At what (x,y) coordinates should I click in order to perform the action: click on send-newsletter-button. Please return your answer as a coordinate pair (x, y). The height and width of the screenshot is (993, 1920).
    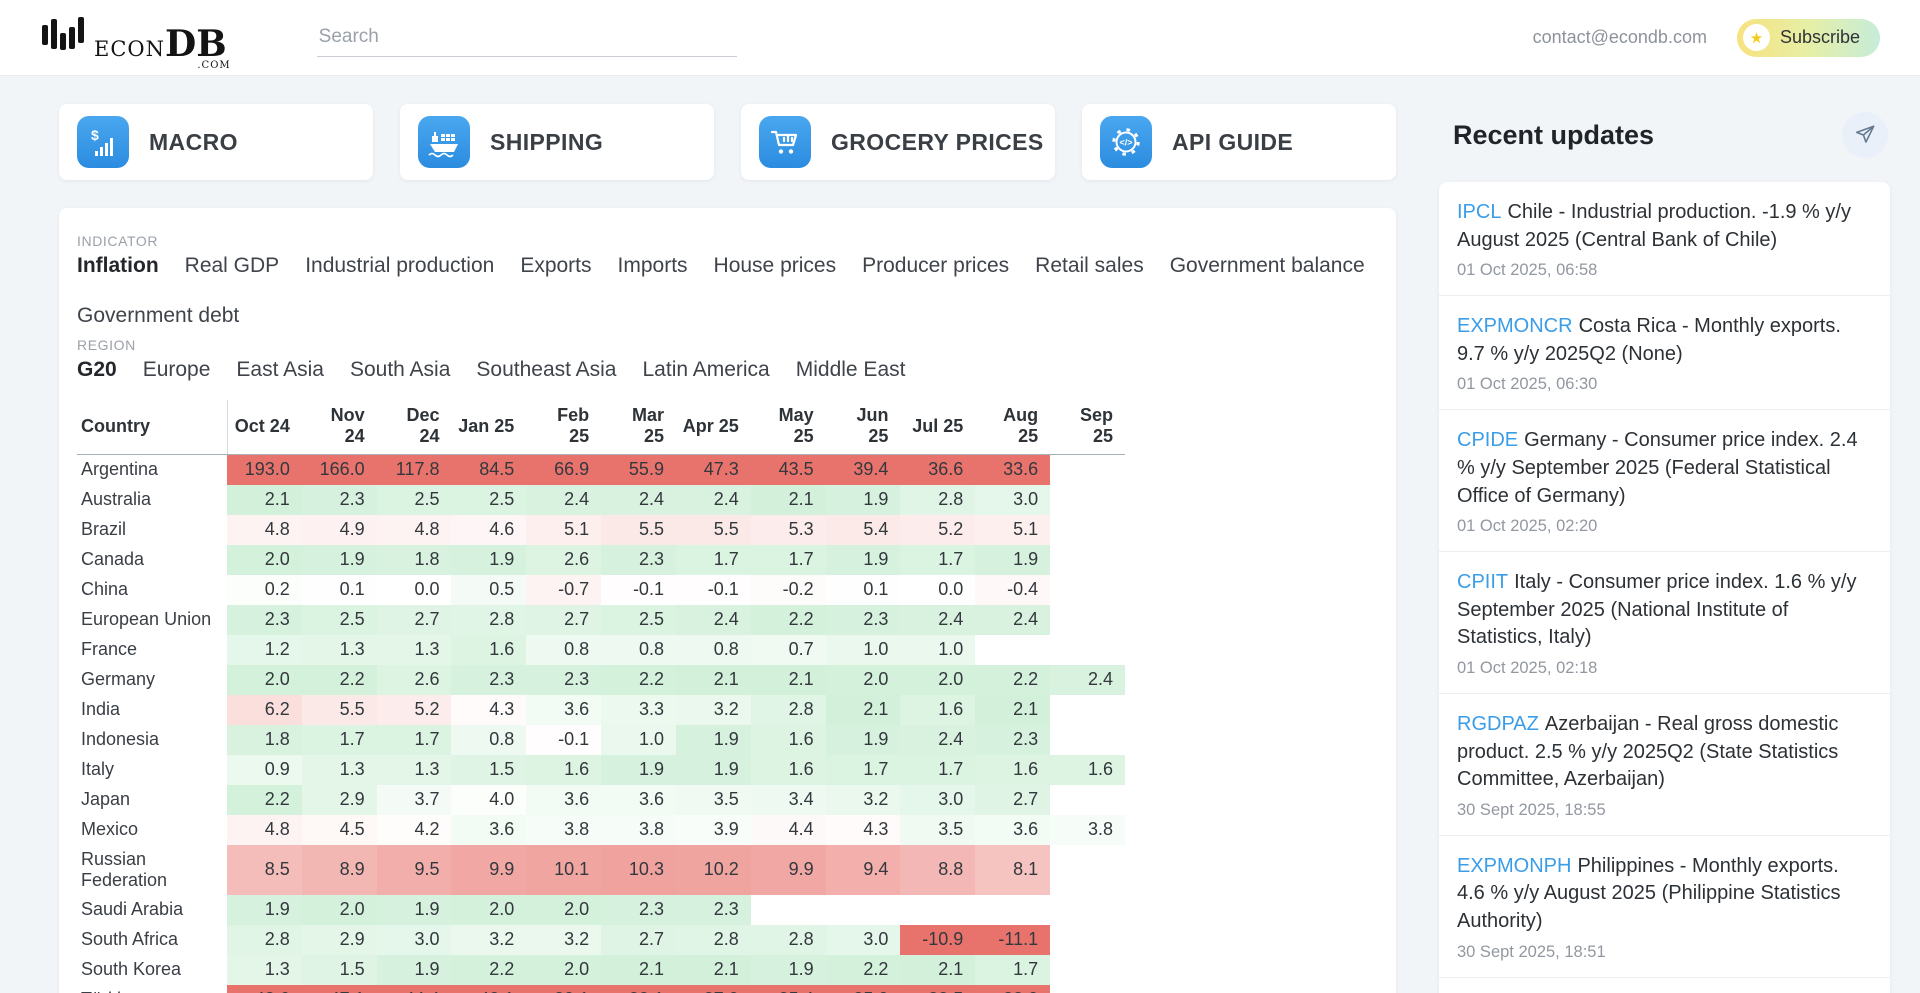
    Looking at the image, I should click on (1865, 135).